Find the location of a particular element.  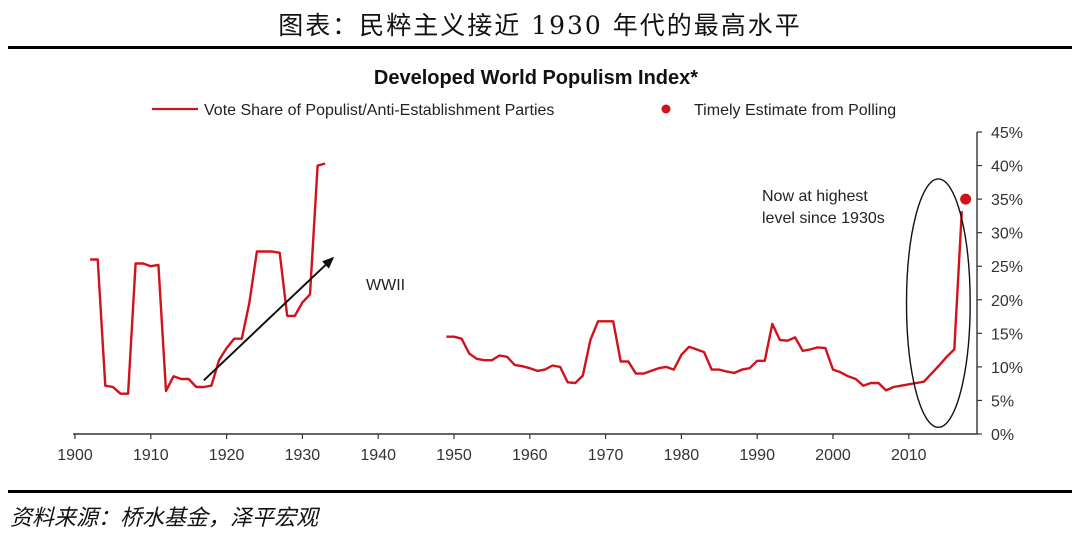

annotation-wwii: WWII is located at coordinates (385, 285).